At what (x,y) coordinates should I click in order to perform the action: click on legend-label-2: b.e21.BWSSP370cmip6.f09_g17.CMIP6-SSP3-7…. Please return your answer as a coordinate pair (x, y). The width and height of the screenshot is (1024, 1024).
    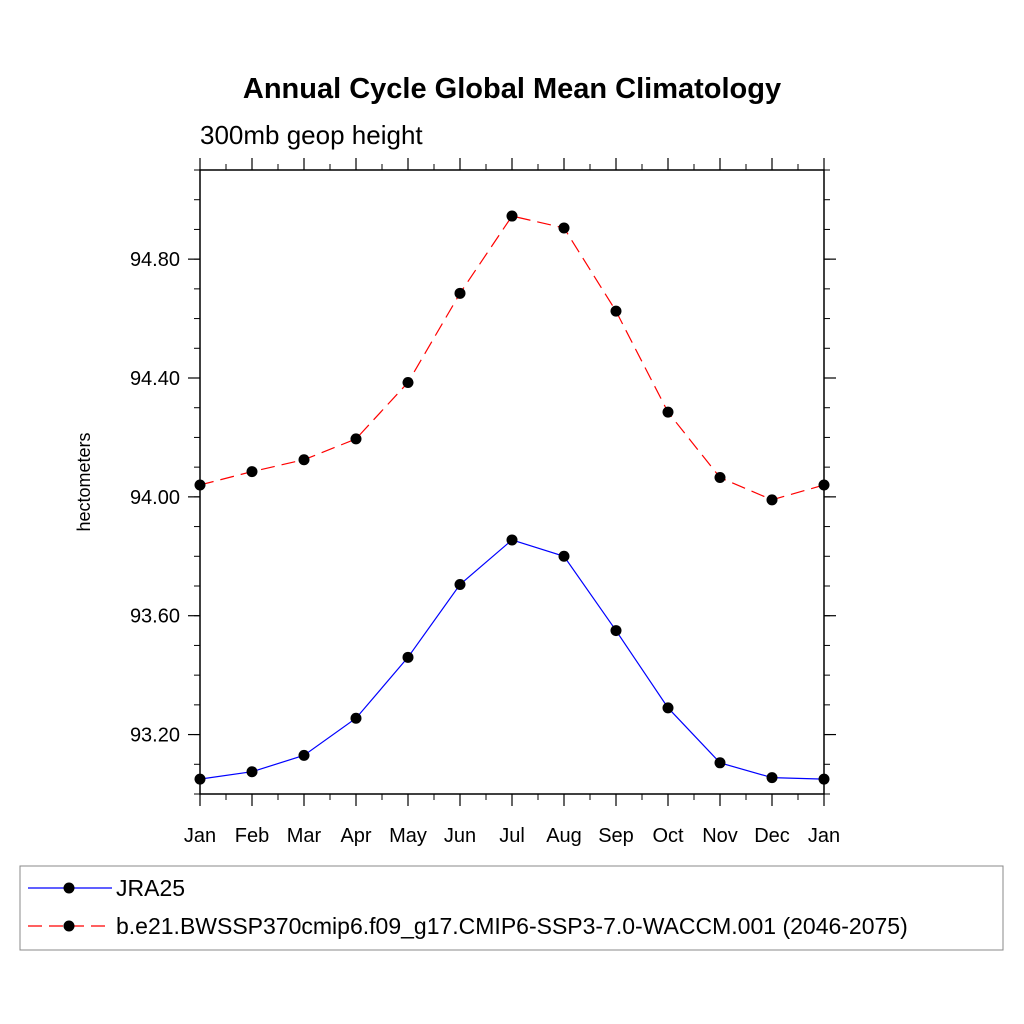
    Looking at the image, I should click on (512, 926).